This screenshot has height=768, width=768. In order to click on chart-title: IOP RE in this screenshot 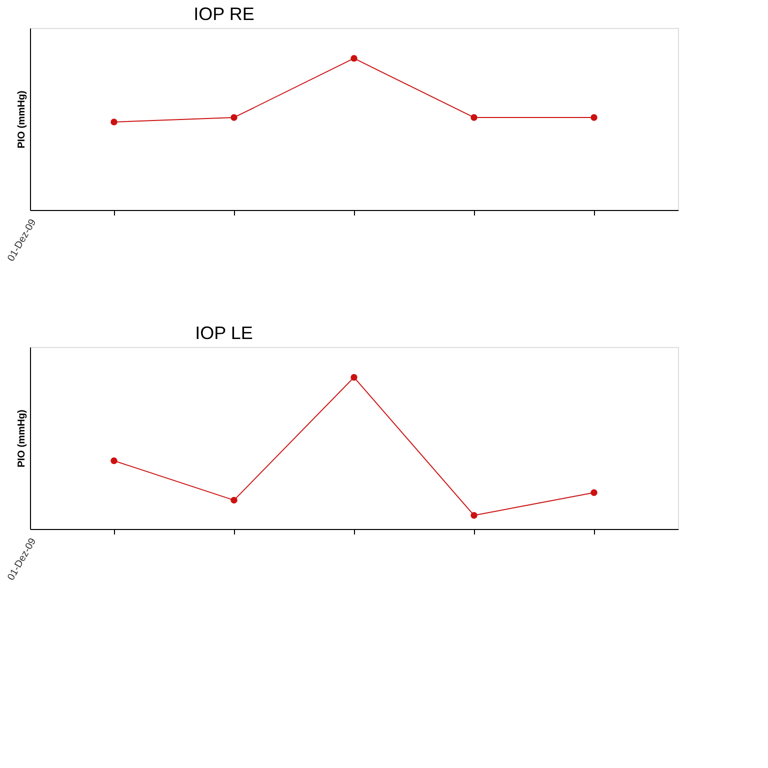, I will do `click(224, 14)`.